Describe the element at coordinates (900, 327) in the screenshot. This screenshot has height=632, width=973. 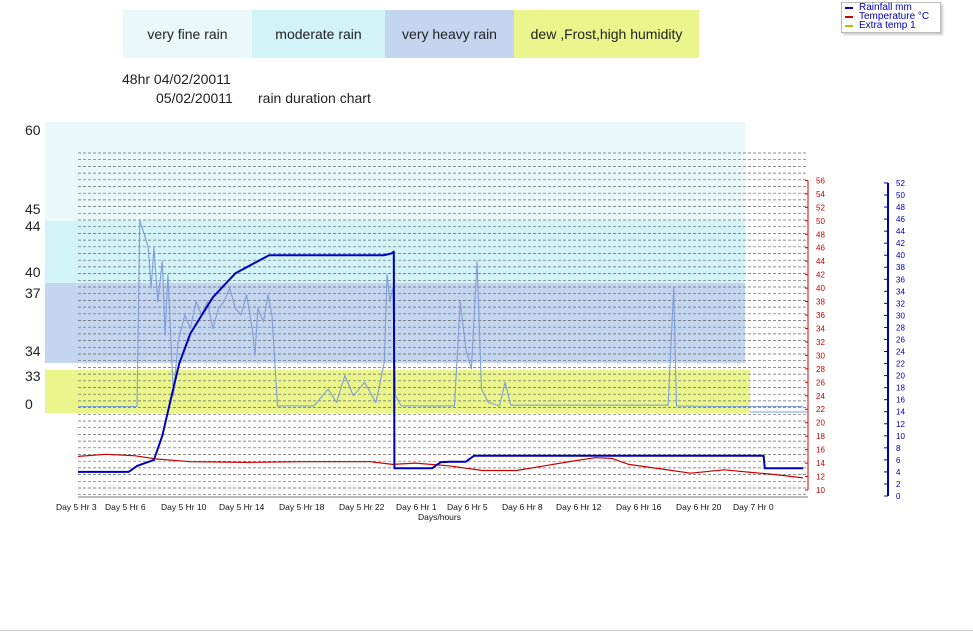
I see `rainfall-tick-label: 28` at that location.